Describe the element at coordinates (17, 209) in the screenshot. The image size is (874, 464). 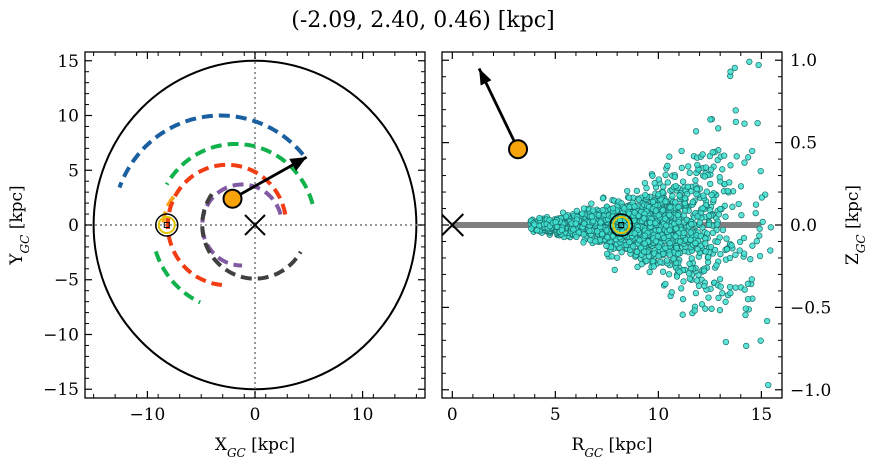
I see `y-axis-label-left-part: [kpc]` at that location.